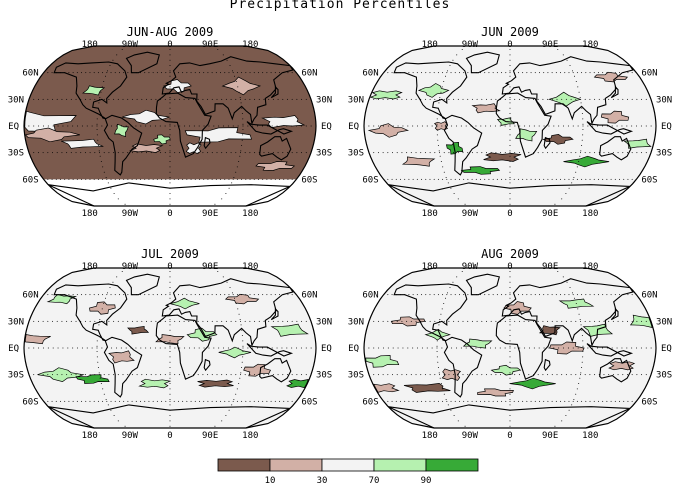 Image resolution: width=680 pixels, height=484 pixels. What do you see at coordinates (170, 254) in the screenshot?
I see `panel-title: JUL 2009` at bounding box center [170, 254].